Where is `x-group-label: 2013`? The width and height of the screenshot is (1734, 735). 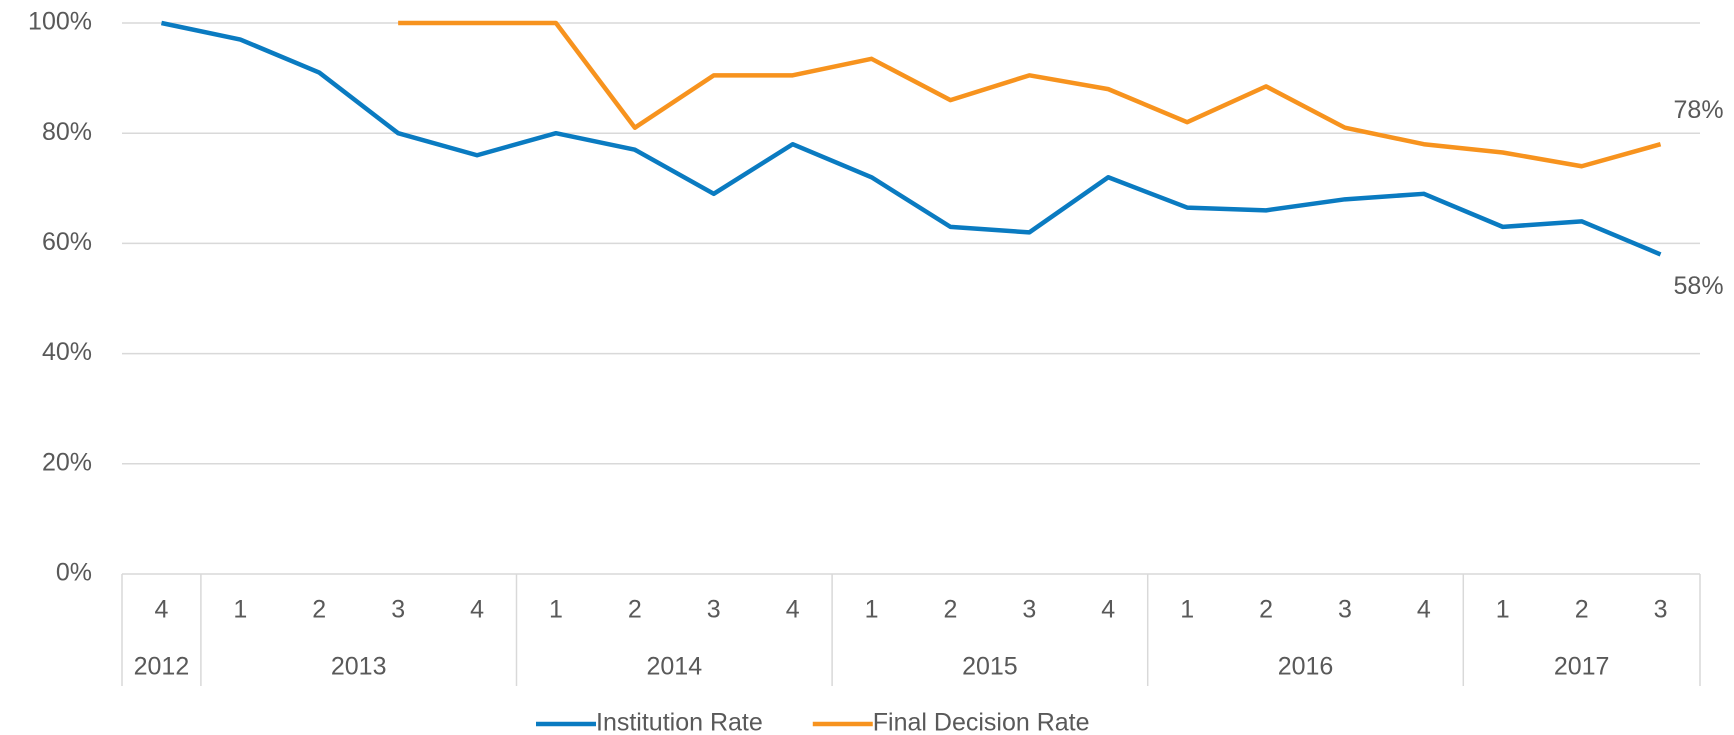 x-group-label: 2013 is located at coordinates (359, 667).